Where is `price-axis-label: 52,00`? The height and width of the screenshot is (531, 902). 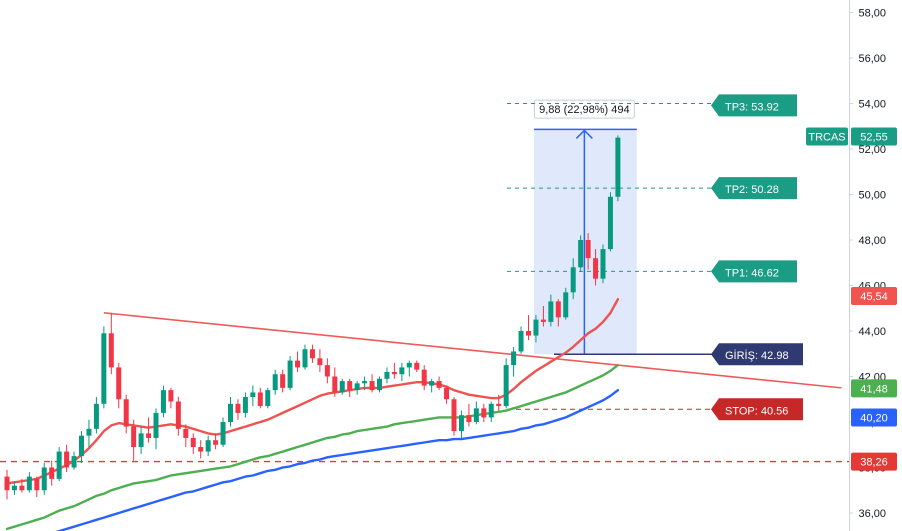
price-axis-label: 52,00 is located at coordinates (872, 150).